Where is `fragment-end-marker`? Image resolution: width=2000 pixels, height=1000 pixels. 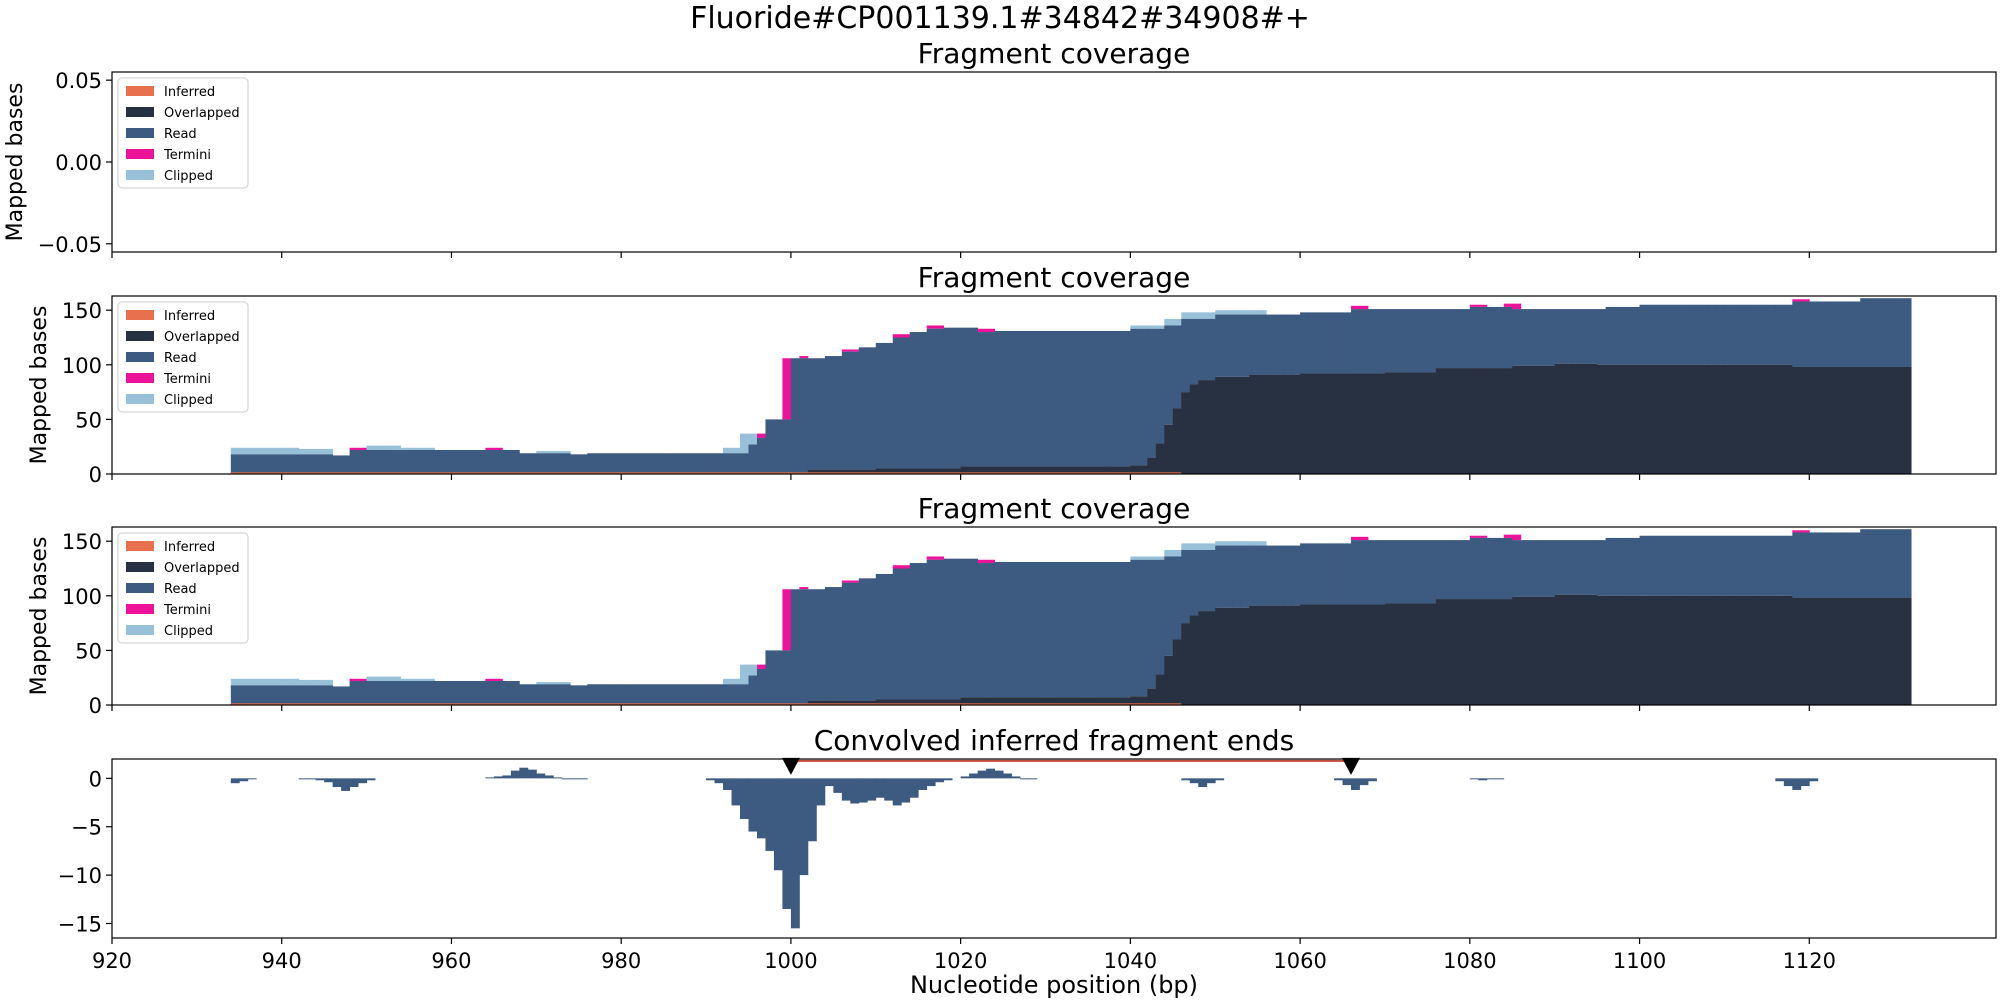 fragment-end-marker is located at coordinates (1351, 766).